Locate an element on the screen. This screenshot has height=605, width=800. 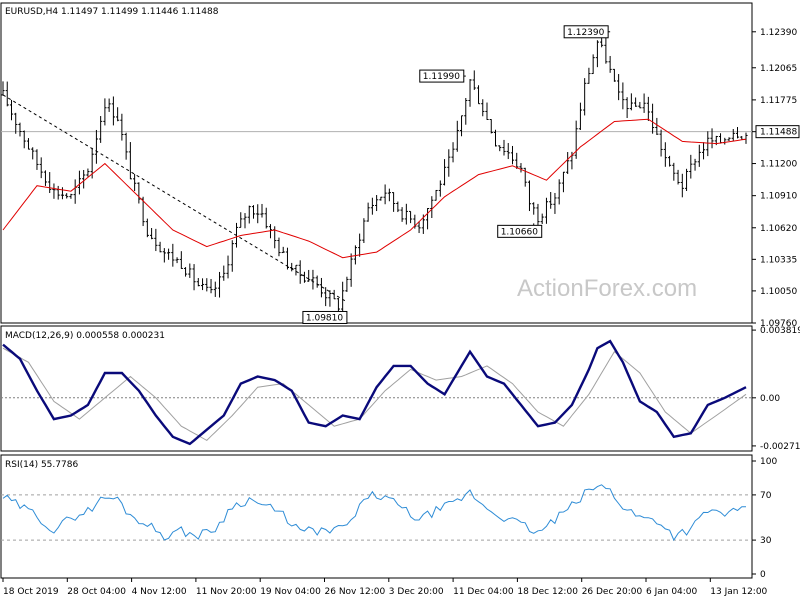
x-tick-label: 3 Dec 20:00 is located at coordinates (416, 592).